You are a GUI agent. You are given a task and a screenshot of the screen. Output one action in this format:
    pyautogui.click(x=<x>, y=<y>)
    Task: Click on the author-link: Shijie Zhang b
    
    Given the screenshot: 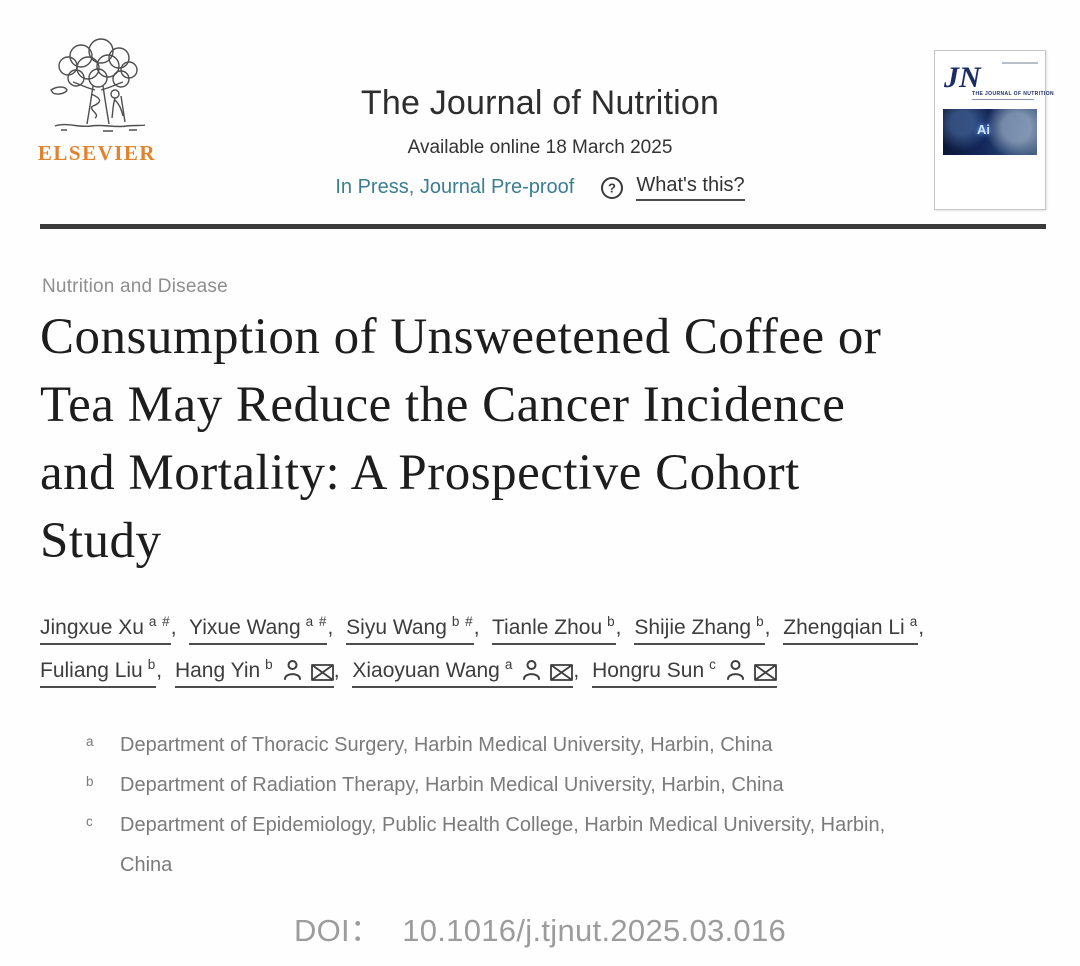 What is the action you would take?
    pyautogui.click(x=699, y=629)
    